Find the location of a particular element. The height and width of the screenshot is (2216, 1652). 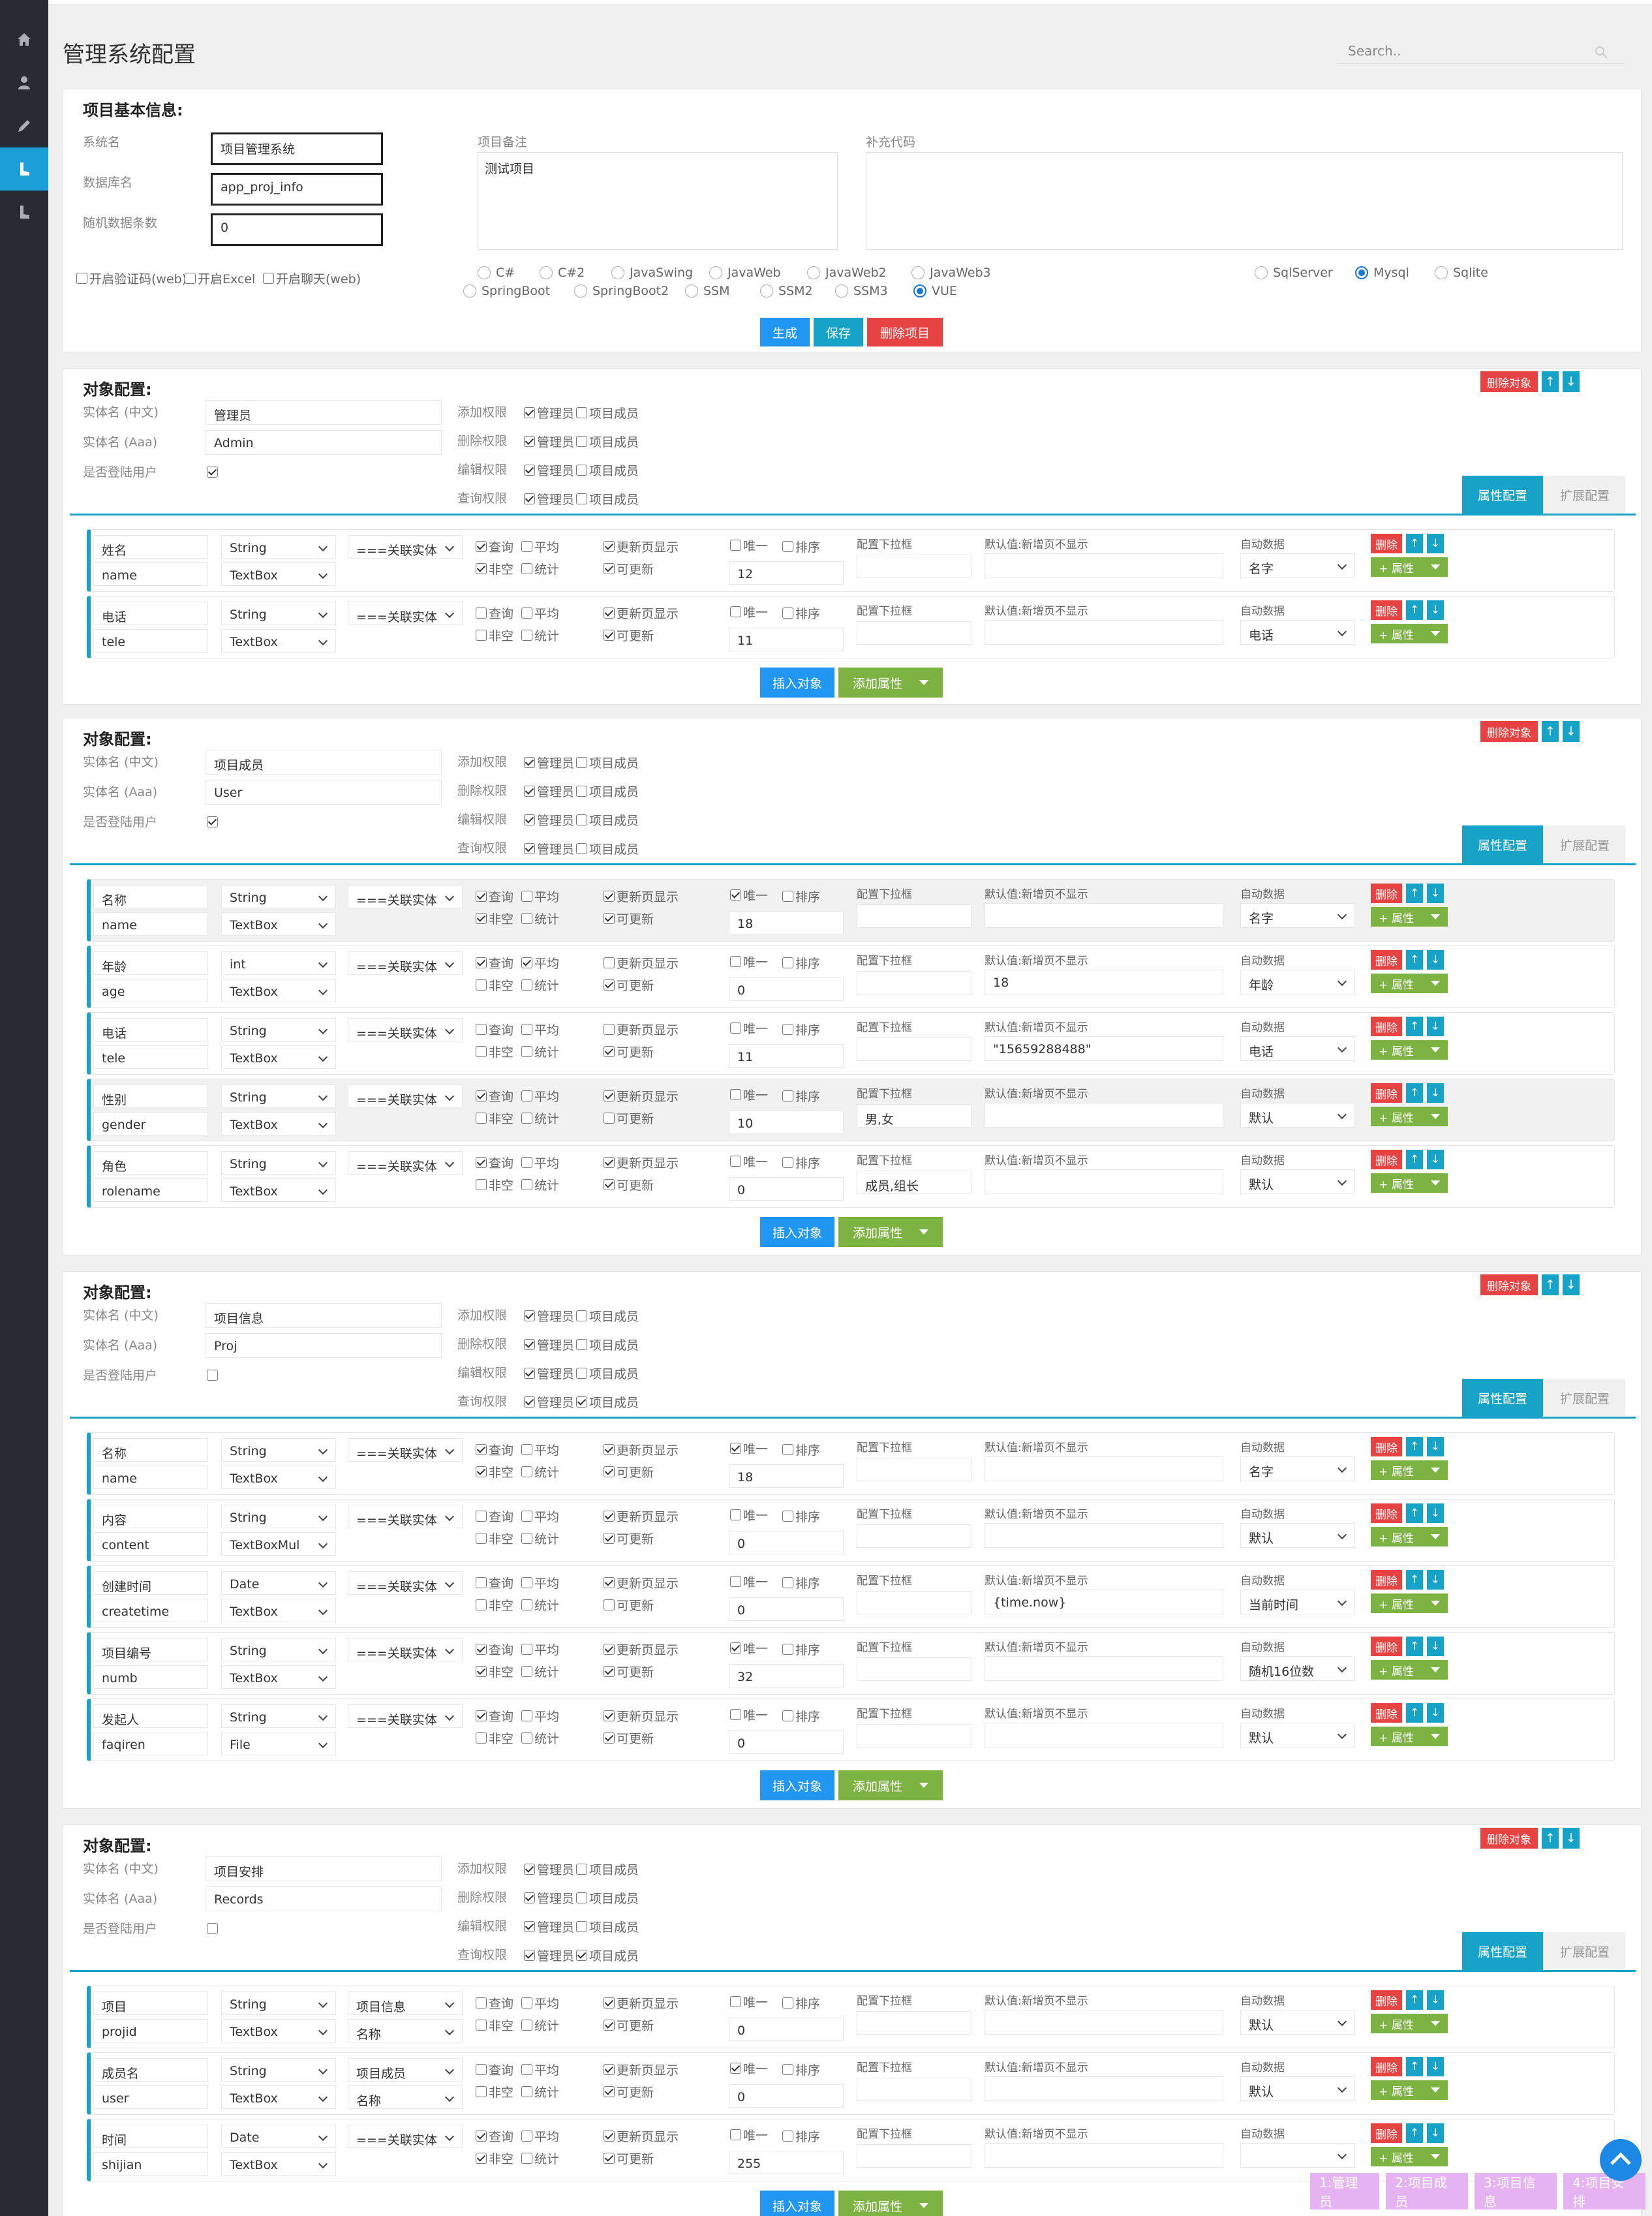

auto-data-select: 电话 is located at coordinates (1298, 632).